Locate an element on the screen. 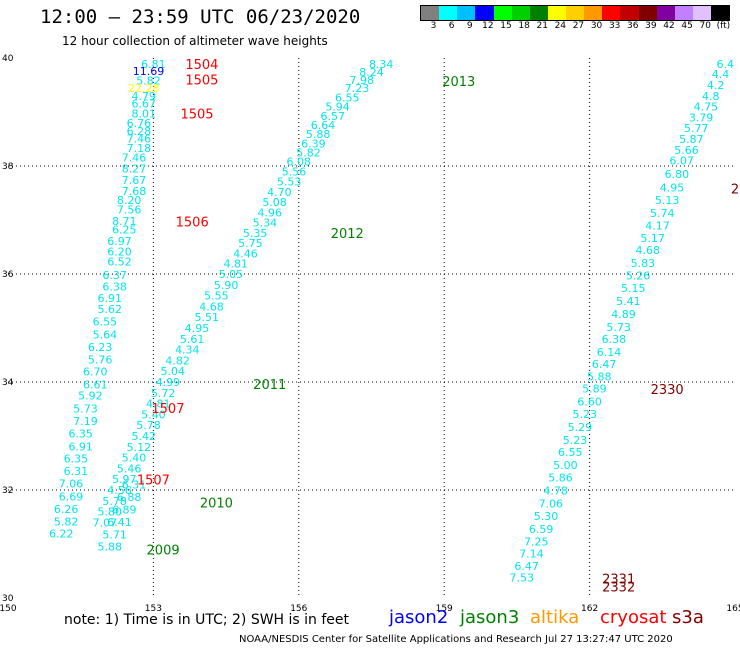 The image size is (740, 650). wave-height-value: 5.51 is located at coordinates (206, 317).